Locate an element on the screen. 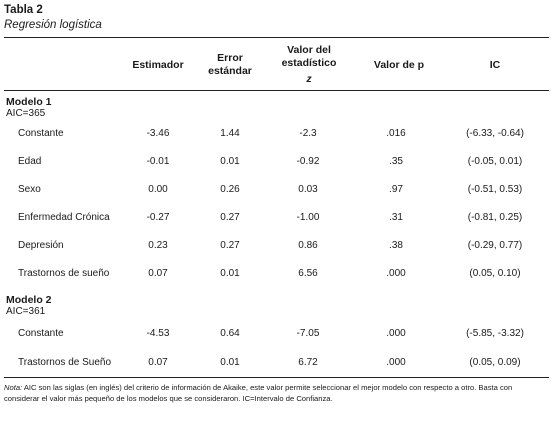  row-z: -7.05 is located at coordinates (308, 333).